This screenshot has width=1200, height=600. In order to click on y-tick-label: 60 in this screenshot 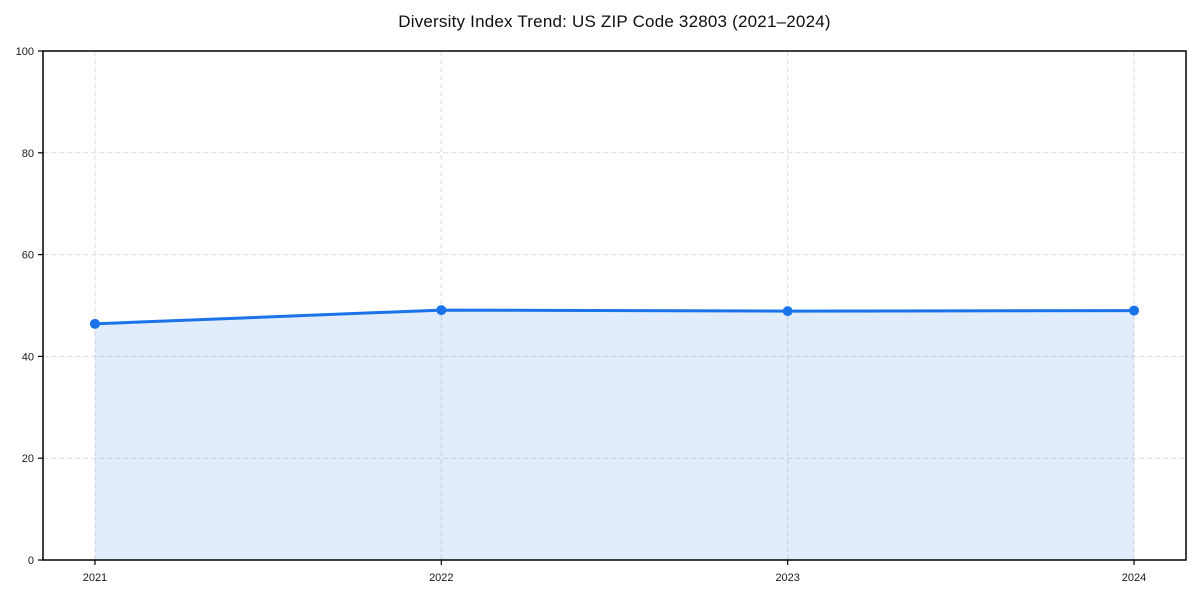, I will do `click(28, 256)`.